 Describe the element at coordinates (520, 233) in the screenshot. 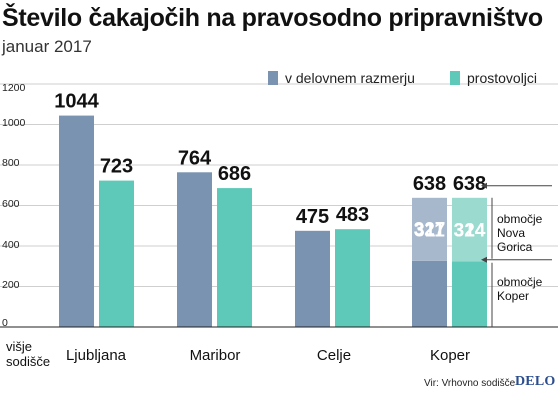

I see `annotation-nova-gorica: območje Nova Gorica` at that location.